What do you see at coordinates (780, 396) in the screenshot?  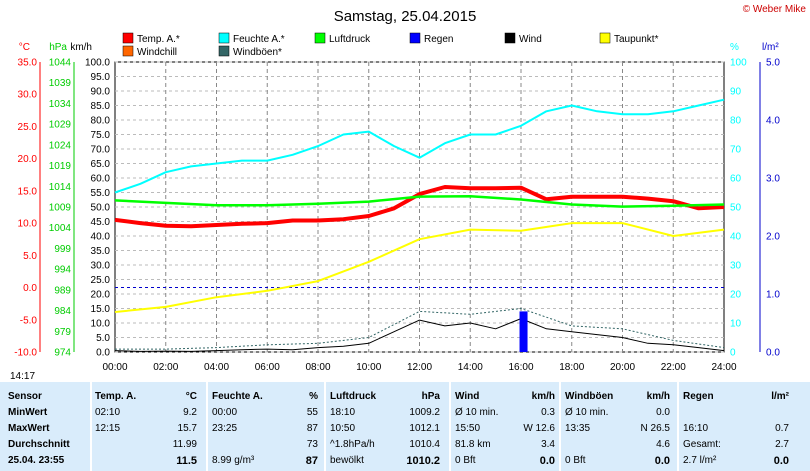 I see `table-header-cell: l/m²` at bounding box center [780, 396].